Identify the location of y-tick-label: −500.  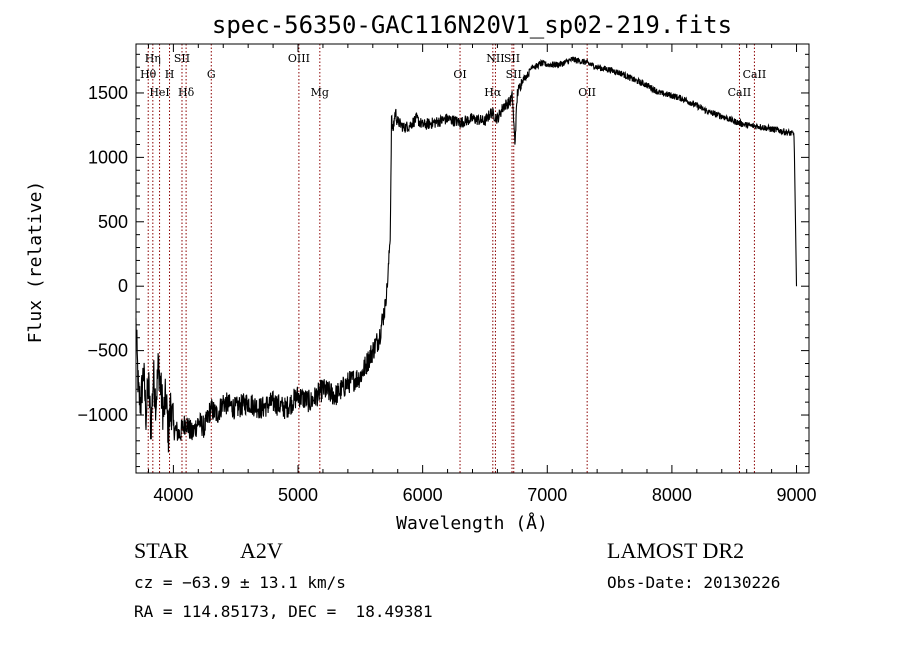
(107, 351).